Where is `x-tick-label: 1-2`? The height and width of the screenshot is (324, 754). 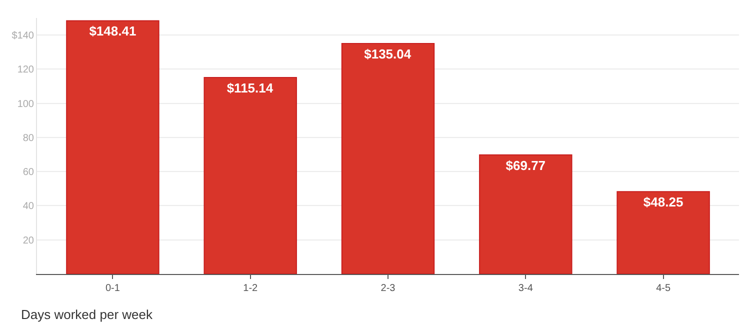
x-tick-label: 1-2 is located at coordinates (250, 288).